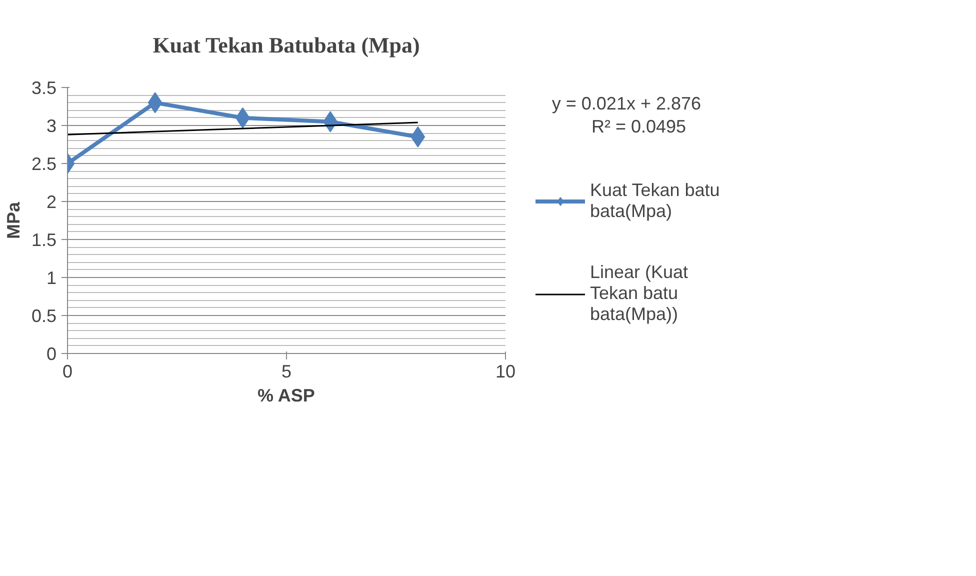  What do you see at coordinates (51, 278) in the screenshot?
I see `y-tick-label: 1` at bounding box center [51, 278].